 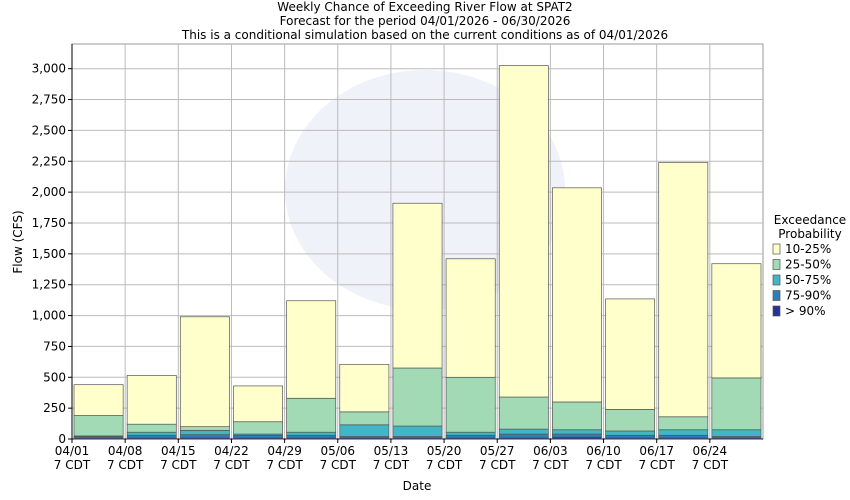 I want to click on x-tick-label: 06/10, so click(x=603, y=451).